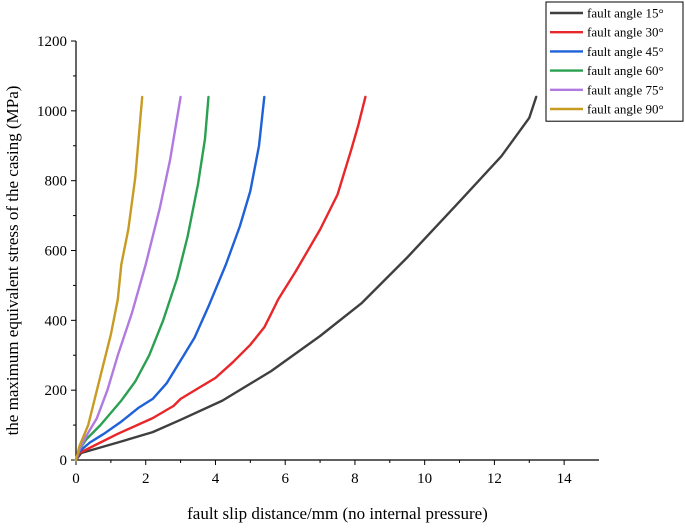  Describe the element at coordinates (625, 109) in the screenshot. I see `legend-label-6: fault angle 90°` at that location.